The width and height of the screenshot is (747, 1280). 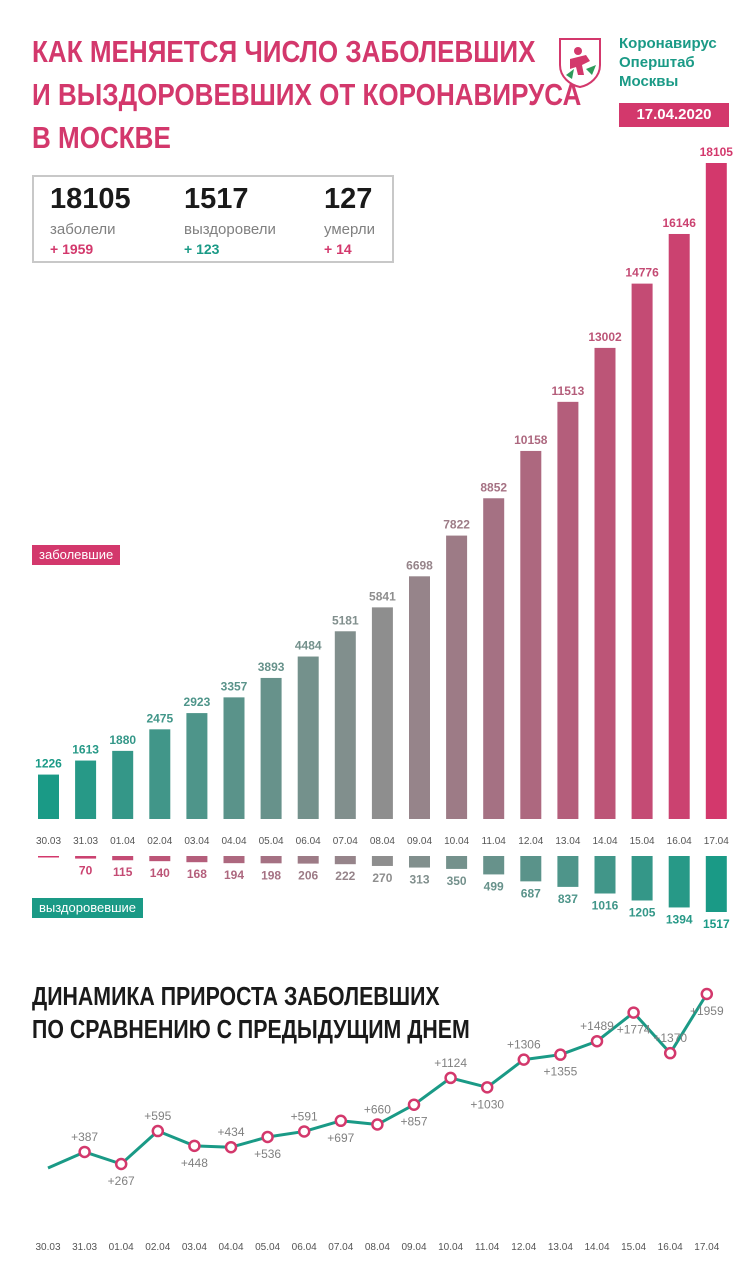 I want to click on growth-point-label: +448, so click(x=194, y=1163).